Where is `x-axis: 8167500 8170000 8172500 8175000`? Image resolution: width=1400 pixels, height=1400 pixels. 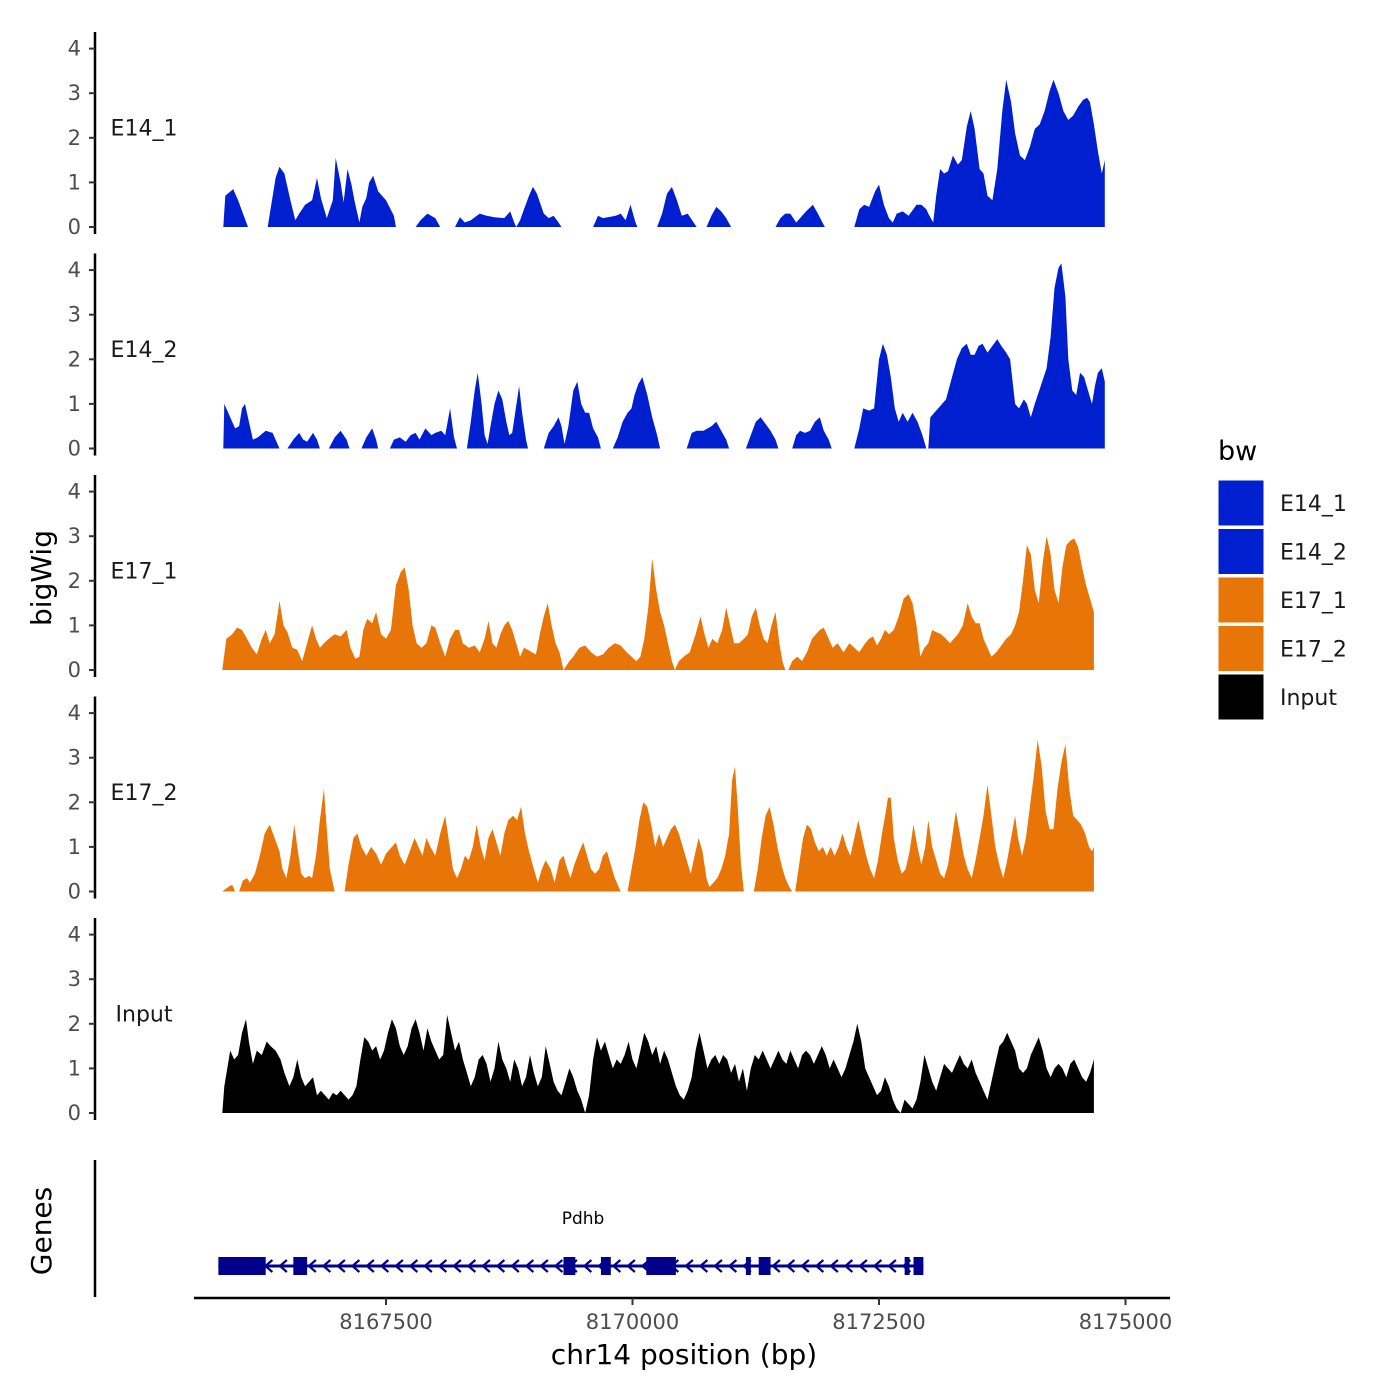 x-axis: 8167500 8170000 8172500 8175000 is located at coordinates (683, 1315).